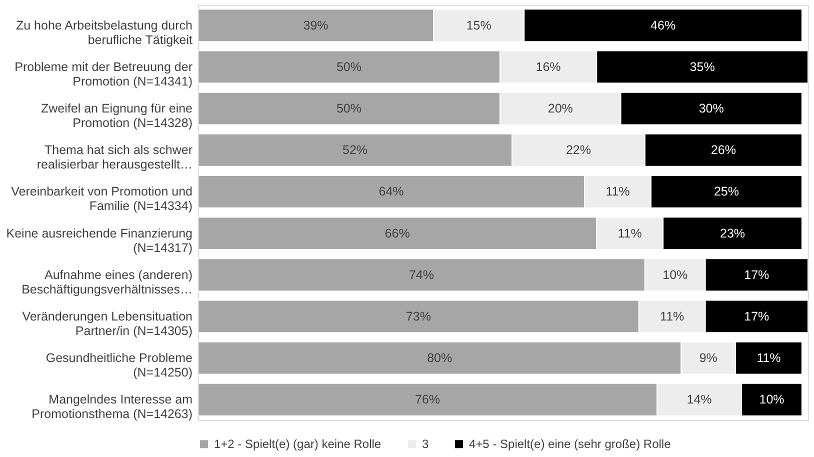 This screenshot has width=814, height=457. What do you see at coordinates (479, 25) in the screenshot?
I see `data-label: 15%` at bounding box center [479, 25].